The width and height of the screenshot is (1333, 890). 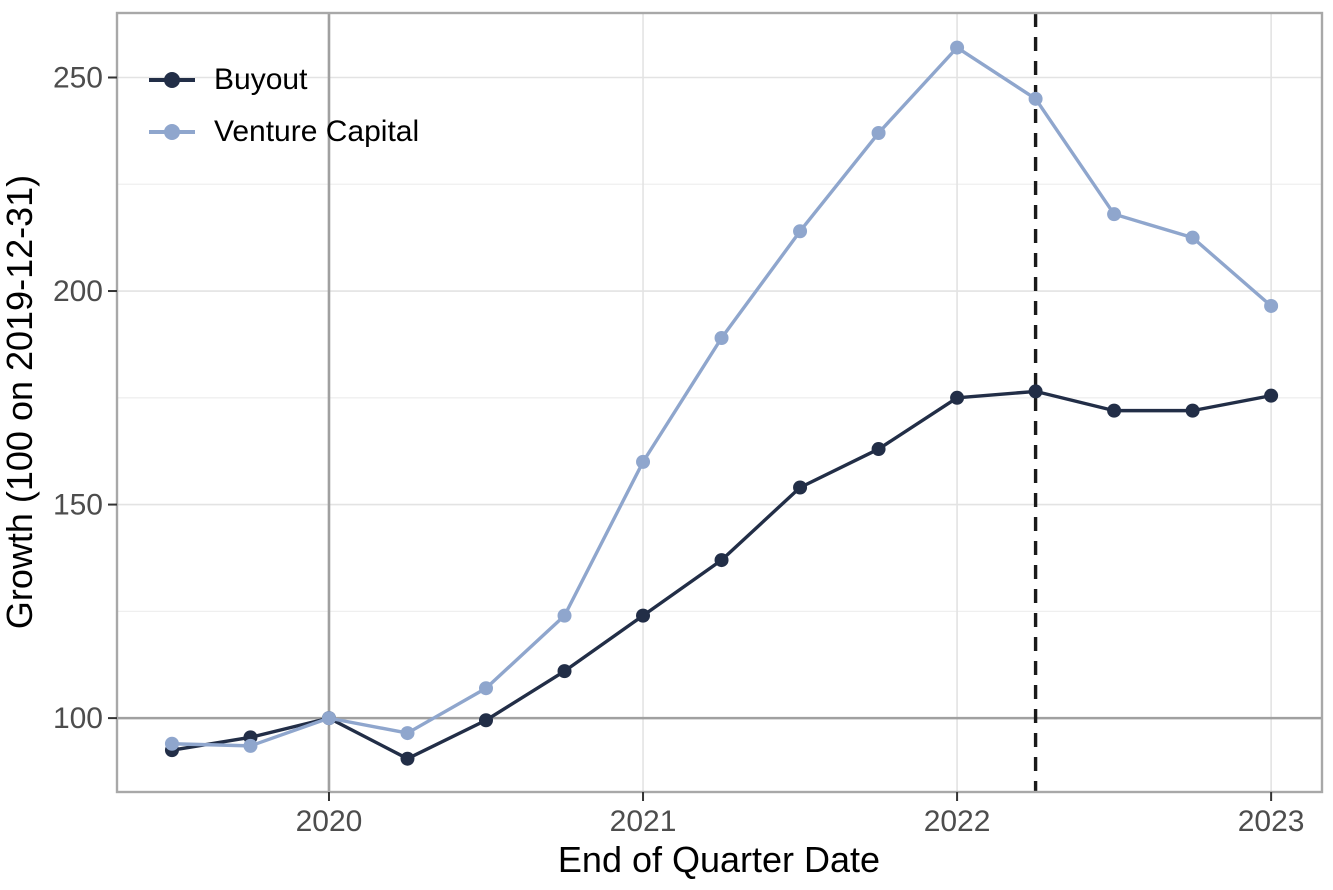 What do you see at coordinates (283, 106) in the screenshot?
I see `chart-legend: Buyout Venture Capital` at bounding box center [283, 106].